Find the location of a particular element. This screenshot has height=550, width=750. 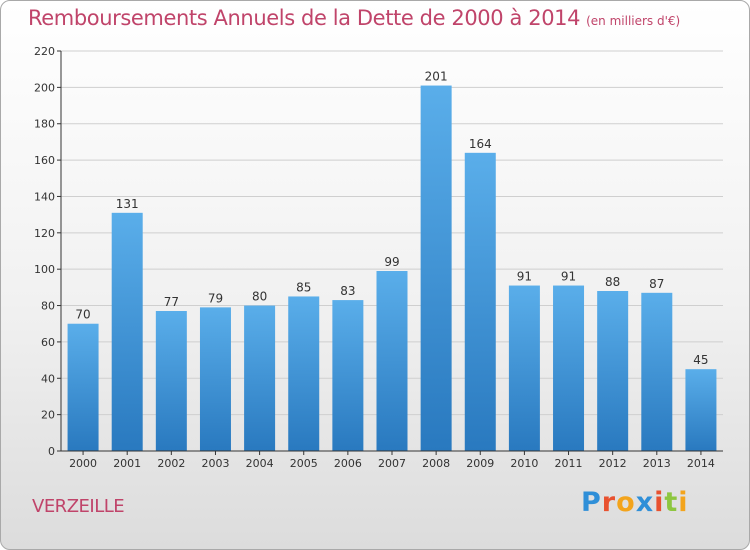

unit-label: (en milliers d'€) is located at coordinates (633, 21).